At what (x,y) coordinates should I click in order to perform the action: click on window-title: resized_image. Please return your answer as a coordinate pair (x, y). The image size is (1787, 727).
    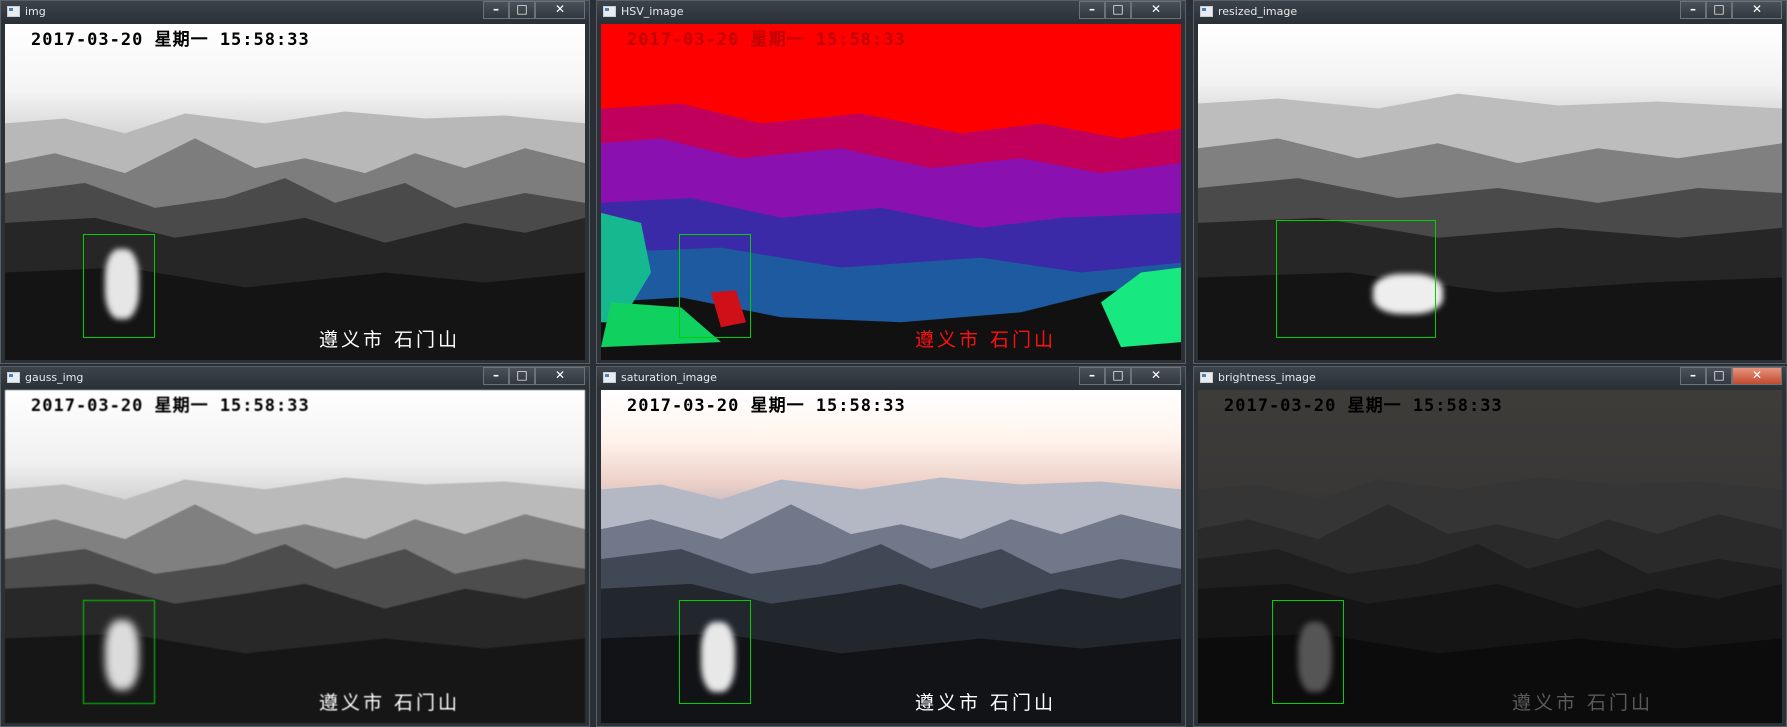
    Looking at the image, I should click on (1258, 11).